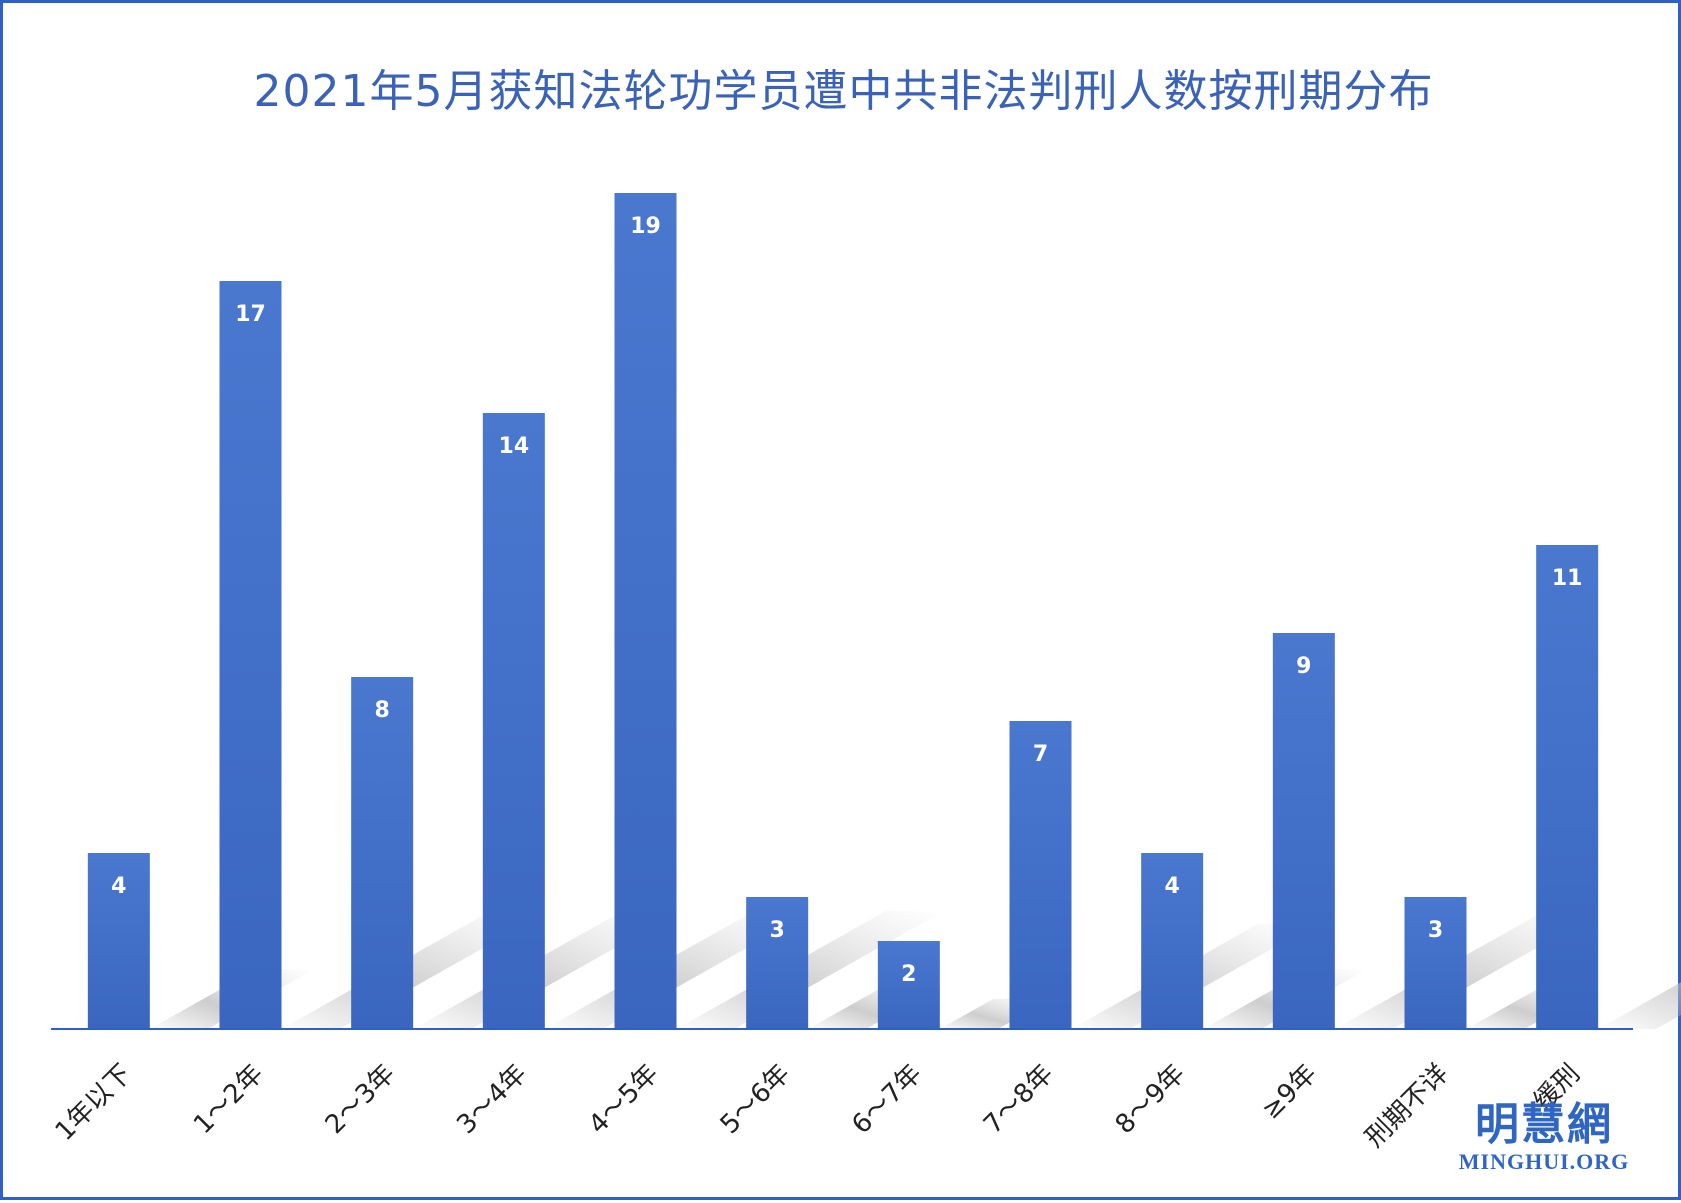 The height and width of the screenshot is (1203, 1681). Describe the element at coordinates (360, 1099) in the screenshot. I see `category-label: 2～3年` at that location.